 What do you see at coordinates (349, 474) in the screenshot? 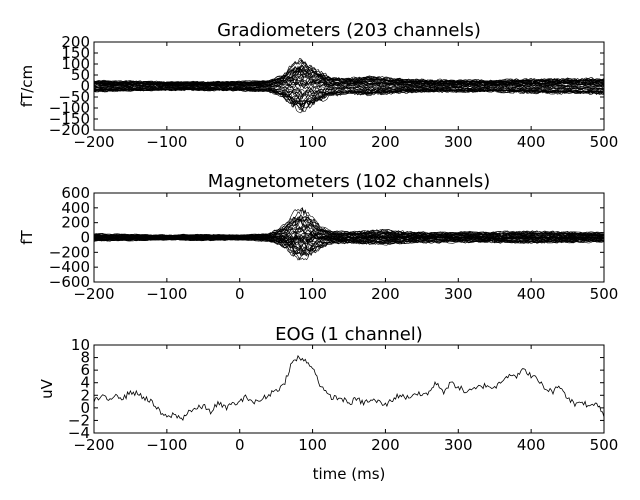
I see `x-axis-label: time (ms)` at bounding box center [349, 474].